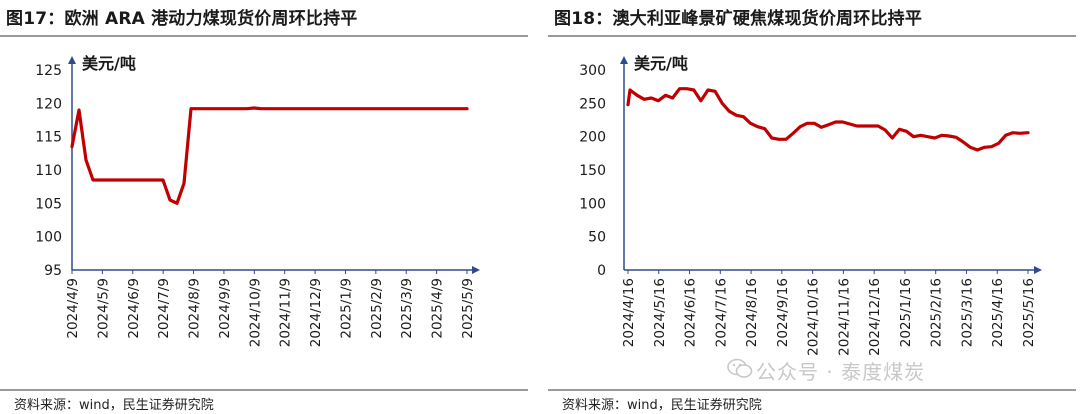 This screenshot has height=414, width=1080. I want to click on x-tick-label: 2024/9/9, so click(225, 308).